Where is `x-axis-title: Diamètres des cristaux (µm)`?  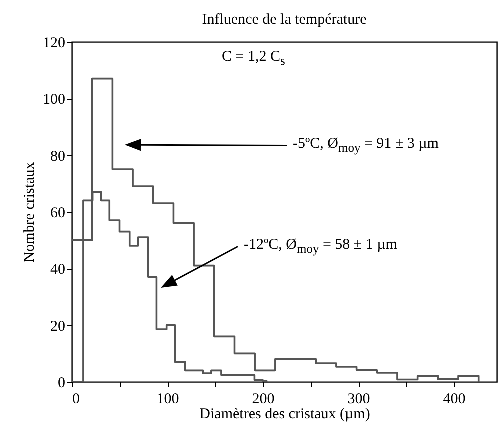 x-axis-title: Diamètres des cristaux (µm) is located at coordinates (285, 414).